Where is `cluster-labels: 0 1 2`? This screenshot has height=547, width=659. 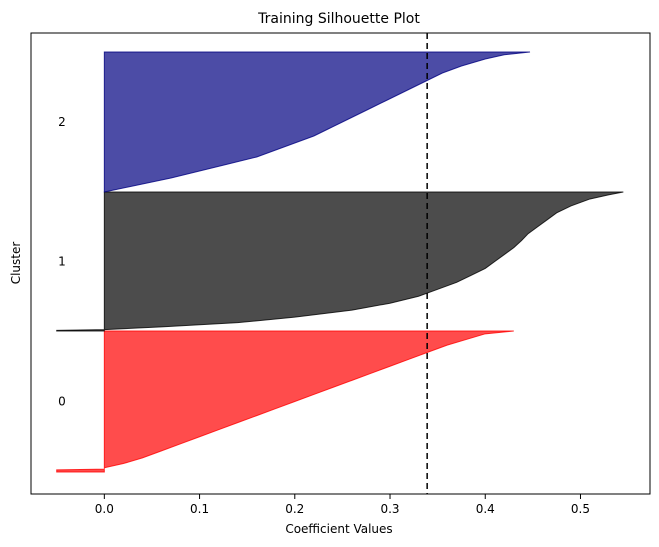 cluster-labels: 0 1 2 is located at coordinates (62, 262).